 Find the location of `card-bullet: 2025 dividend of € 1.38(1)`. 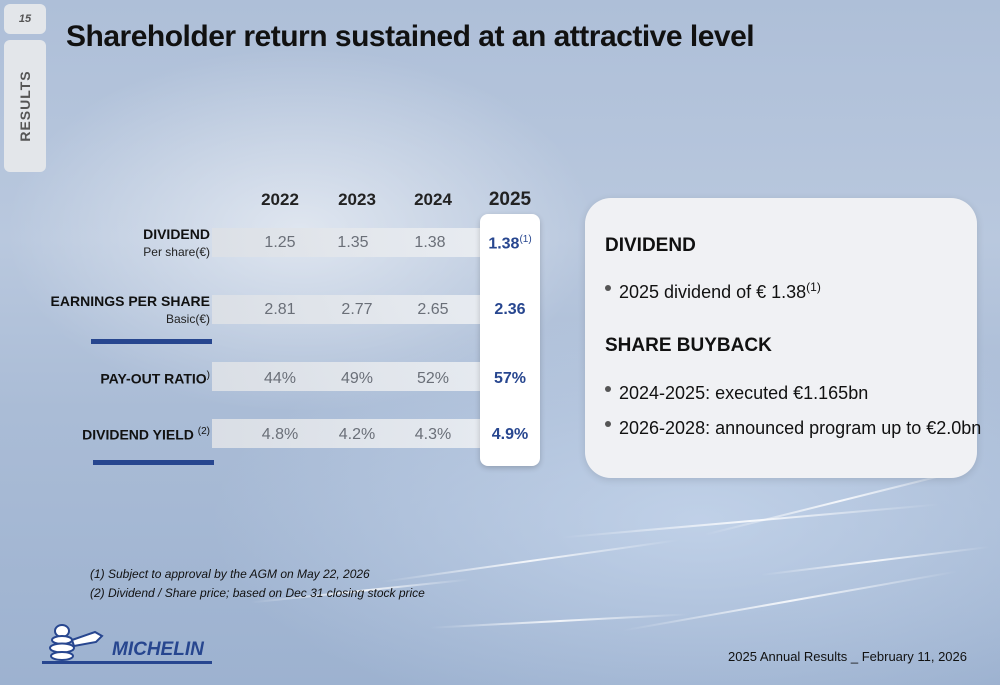

card-bullet: 2025 dividend of € 1.38(1) is located at coordinates (713, 291).